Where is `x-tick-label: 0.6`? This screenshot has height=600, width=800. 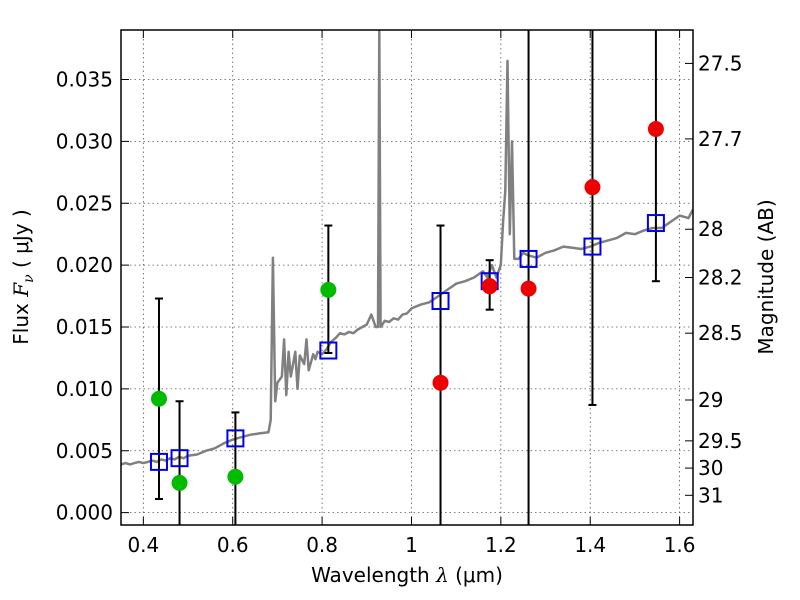
x-tick-label: 0.6 is located at coordinates (233, 545).